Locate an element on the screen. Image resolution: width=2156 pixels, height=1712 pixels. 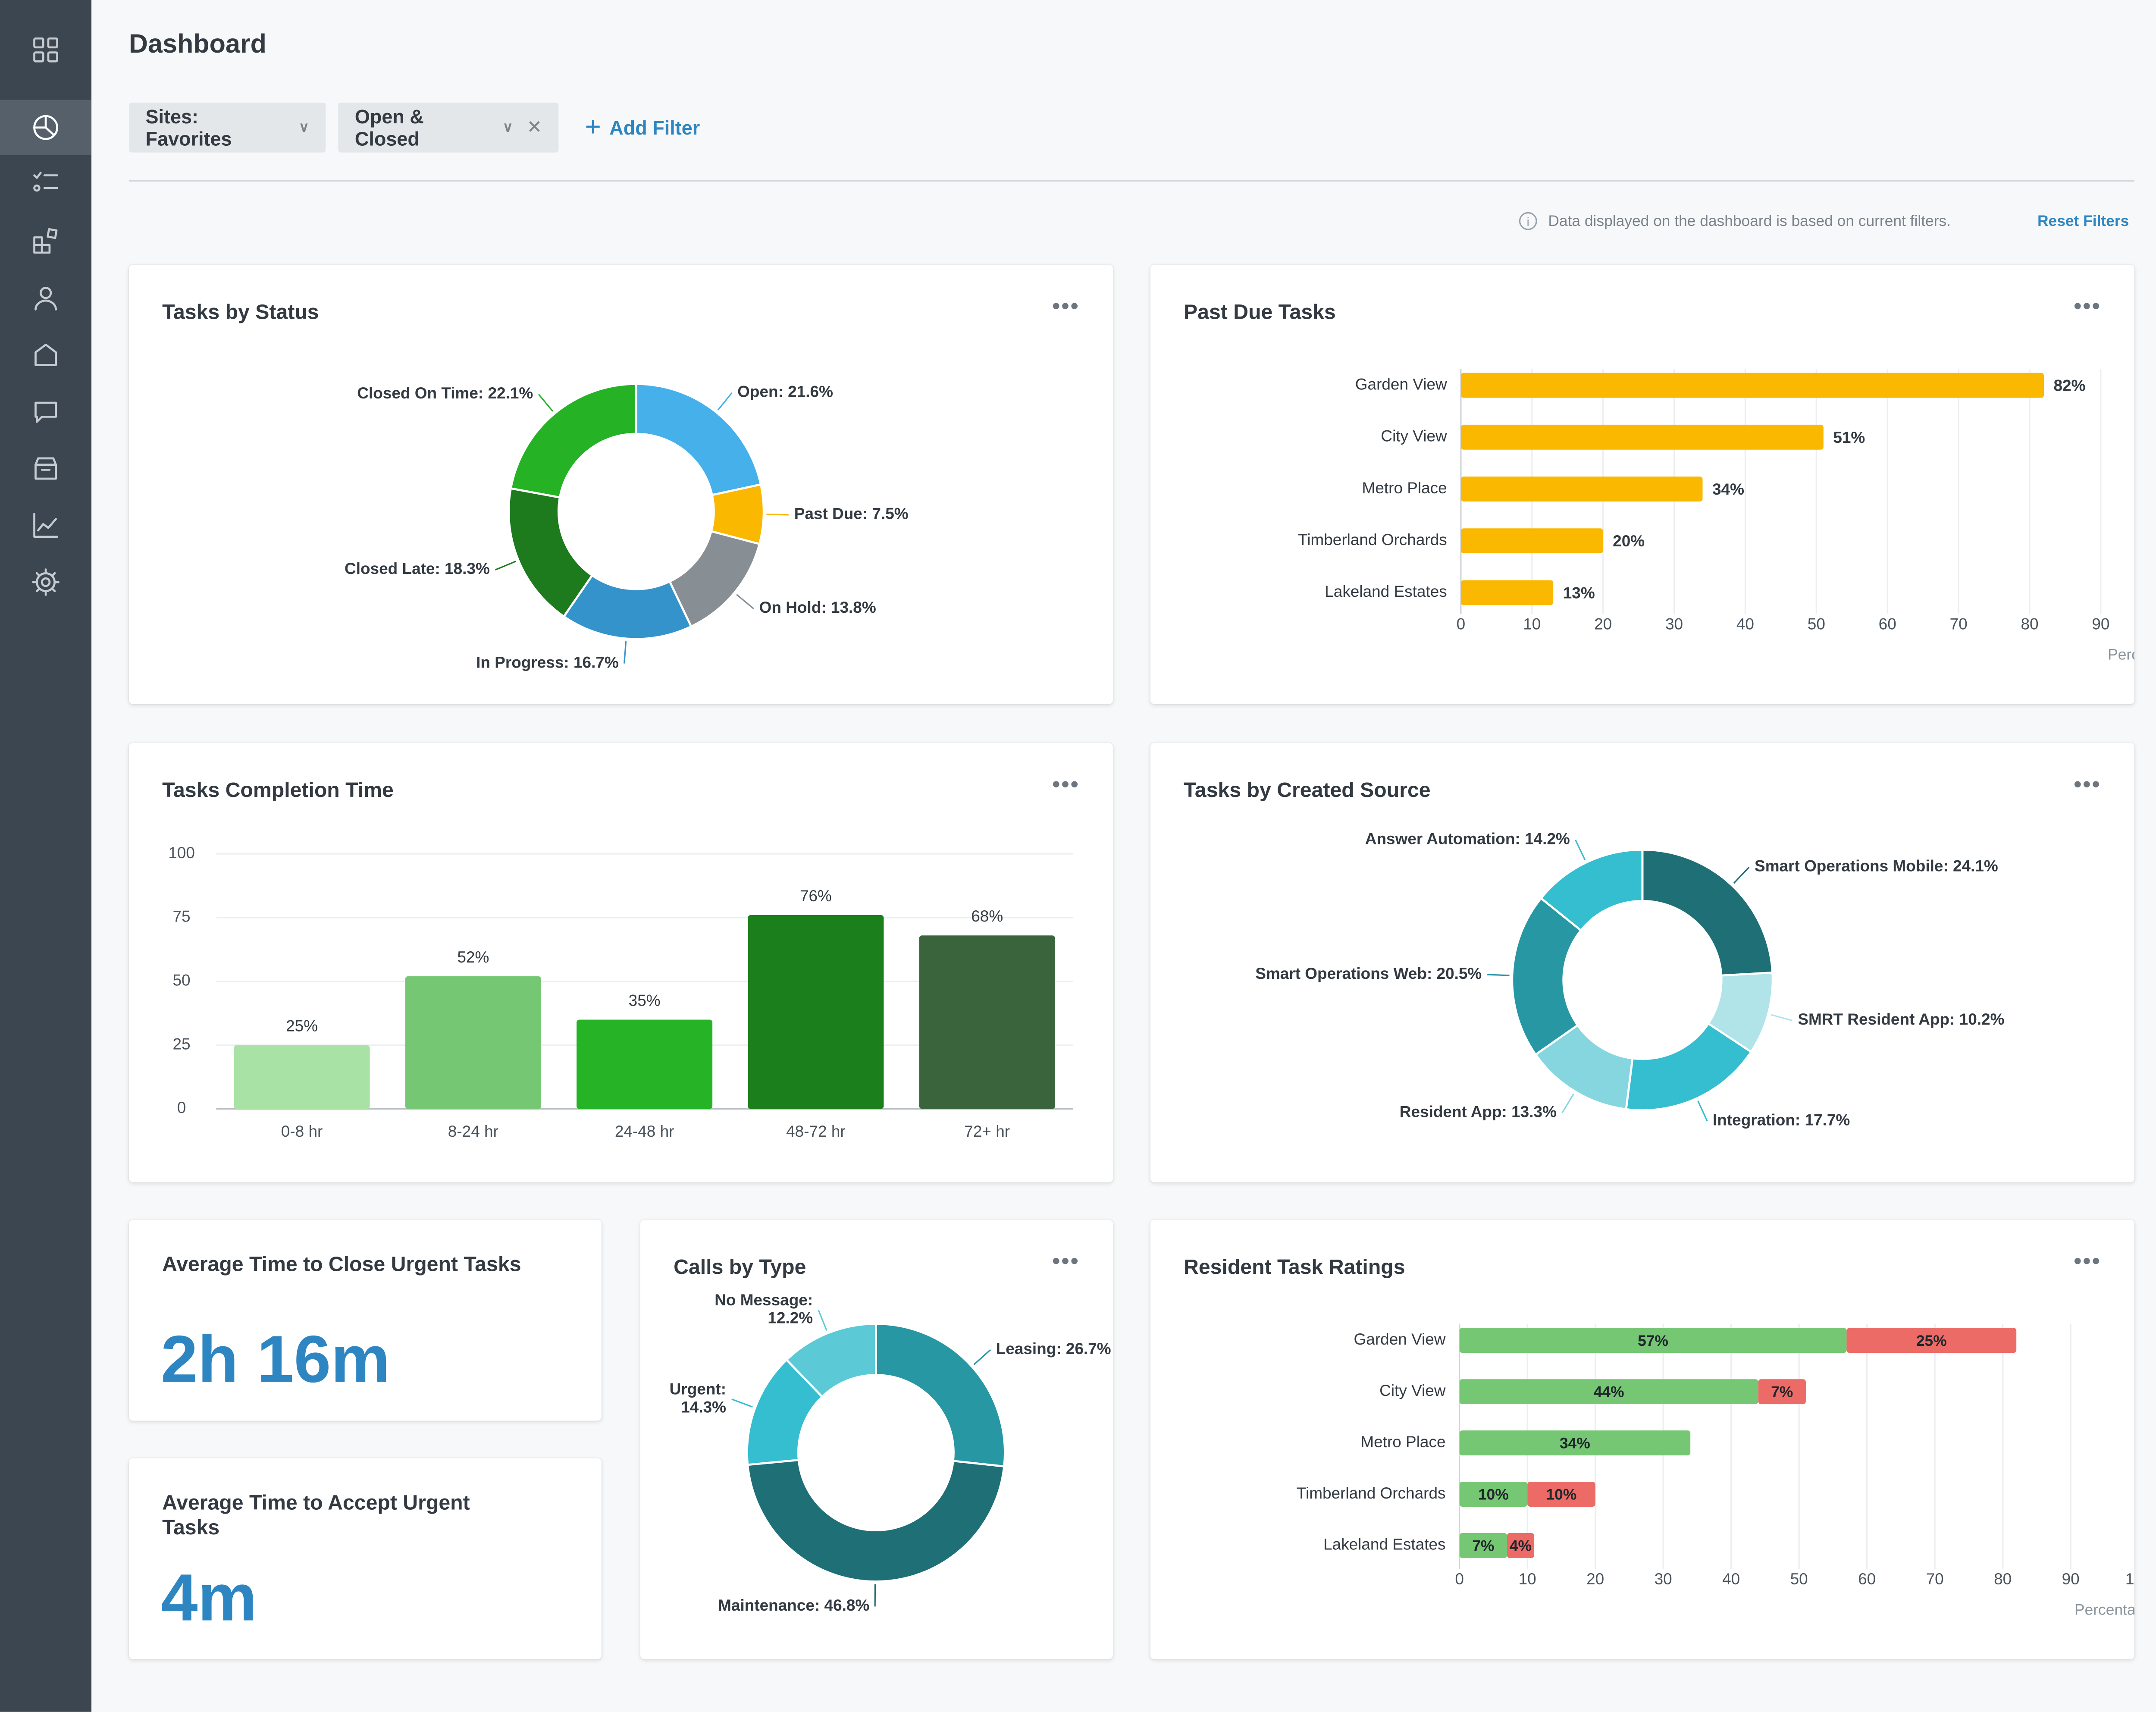
close-icon: ✕ is located at coordinates (534, 127).